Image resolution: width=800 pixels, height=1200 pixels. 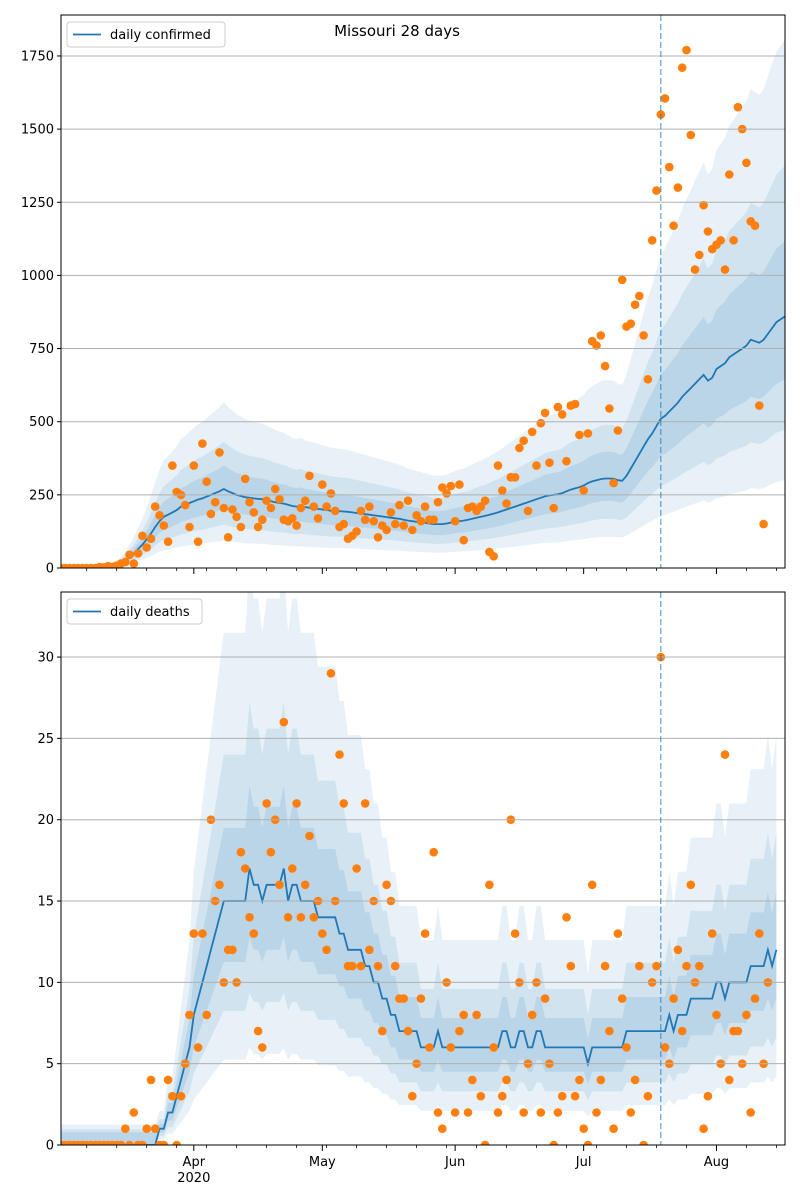 What do you see at coordinates (41, 495) in the screenshot?
I see `y-tick-label: 250` at bounding box center [41, 495].